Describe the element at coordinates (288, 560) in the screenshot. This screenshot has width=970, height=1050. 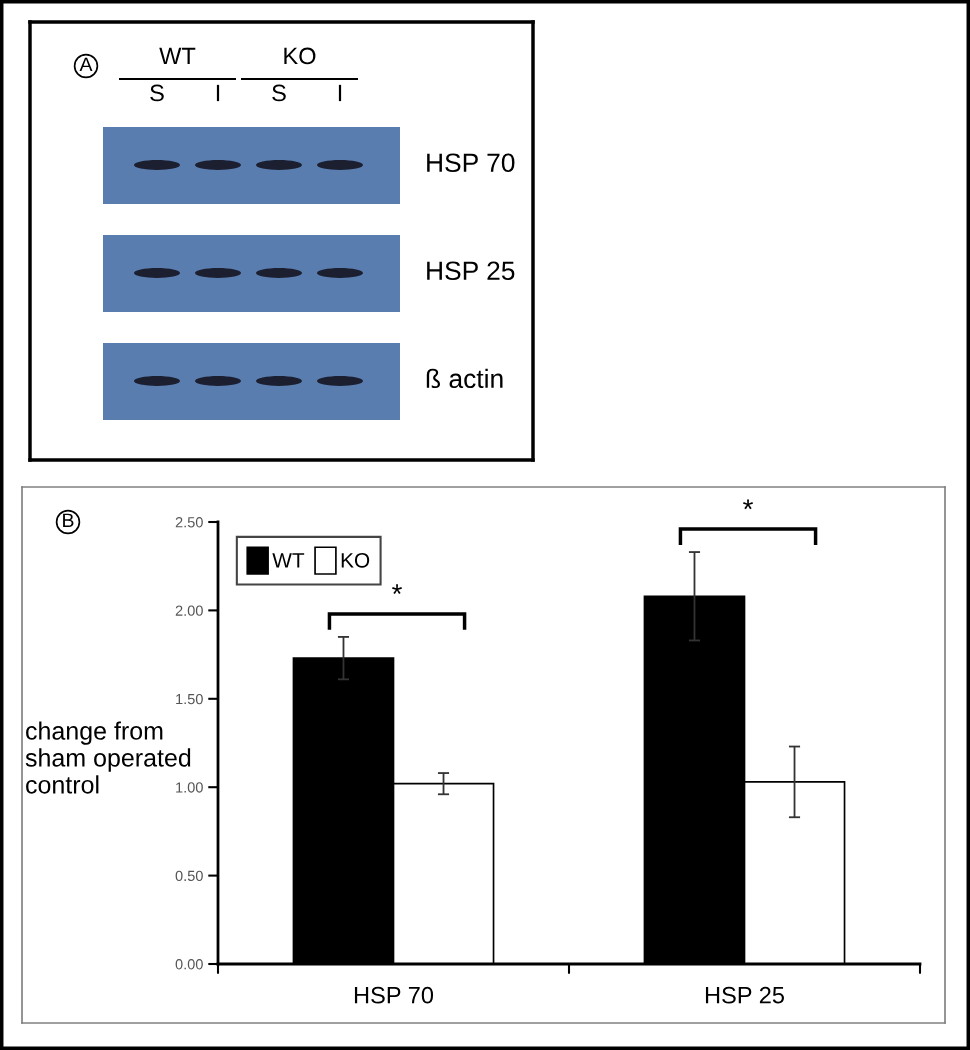
I see `legend-label: WT` at that location.